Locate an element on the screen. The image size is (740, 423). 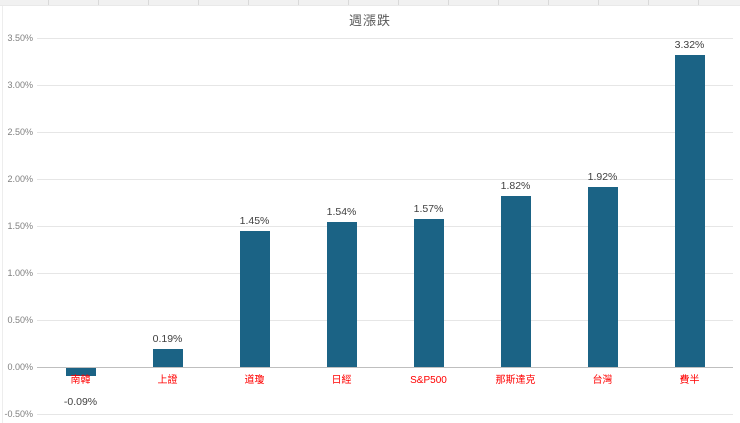
x-axis-category-label: 上證 is located at coordinates (167, 380).